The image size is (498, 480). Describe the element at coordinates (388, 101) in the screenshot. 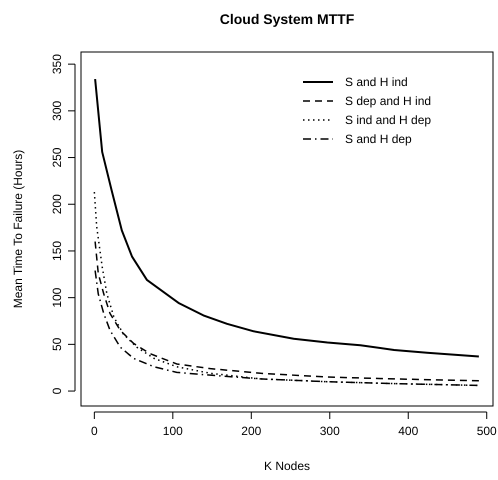

I see `legend-label: S dep and H ind` at that location.